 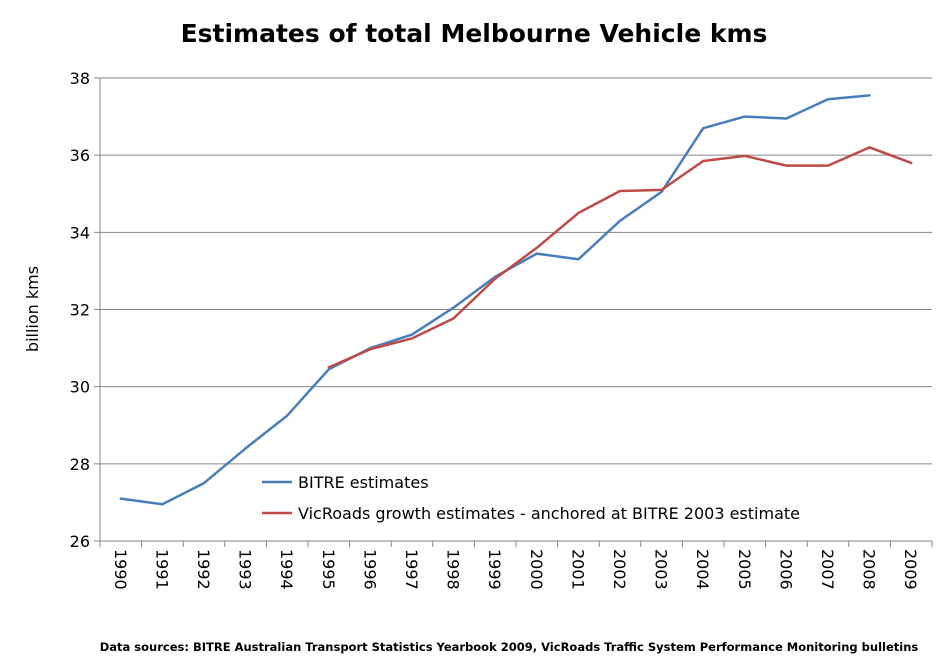 What do you see at coordinates (494, 569) in the screenshot?
I see `x-tick-label: 1999` at bounding box center [494, 569].